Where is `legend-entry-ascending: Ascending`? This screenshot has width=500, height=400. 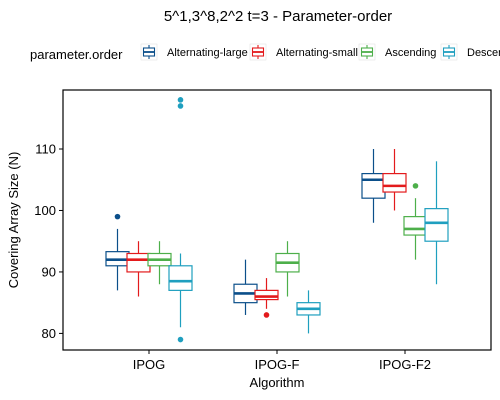
legend-entry-ascending: Ascending is located at coordinates (397, 52).